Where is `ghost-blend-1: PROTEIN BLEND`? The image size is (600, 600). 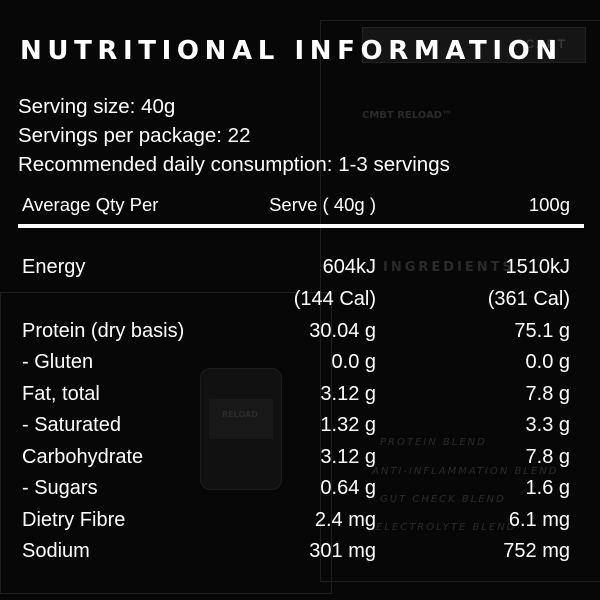
ghost-blend-1: PROTEIN BLEND is located at coordinates (433, 442).